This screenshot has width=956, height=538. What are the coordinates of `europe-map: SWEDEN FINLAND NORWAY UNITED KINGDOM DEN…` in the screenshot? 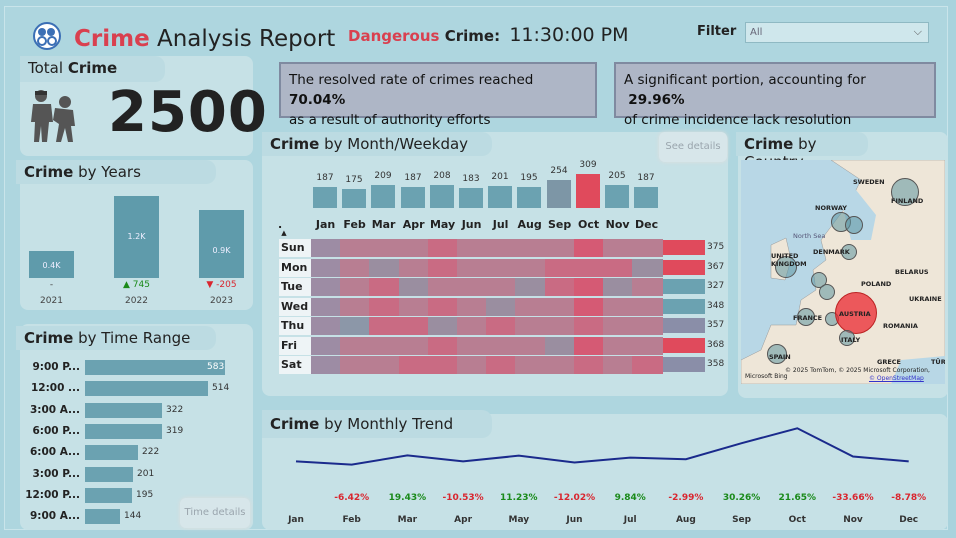 It's located at (843, 272).